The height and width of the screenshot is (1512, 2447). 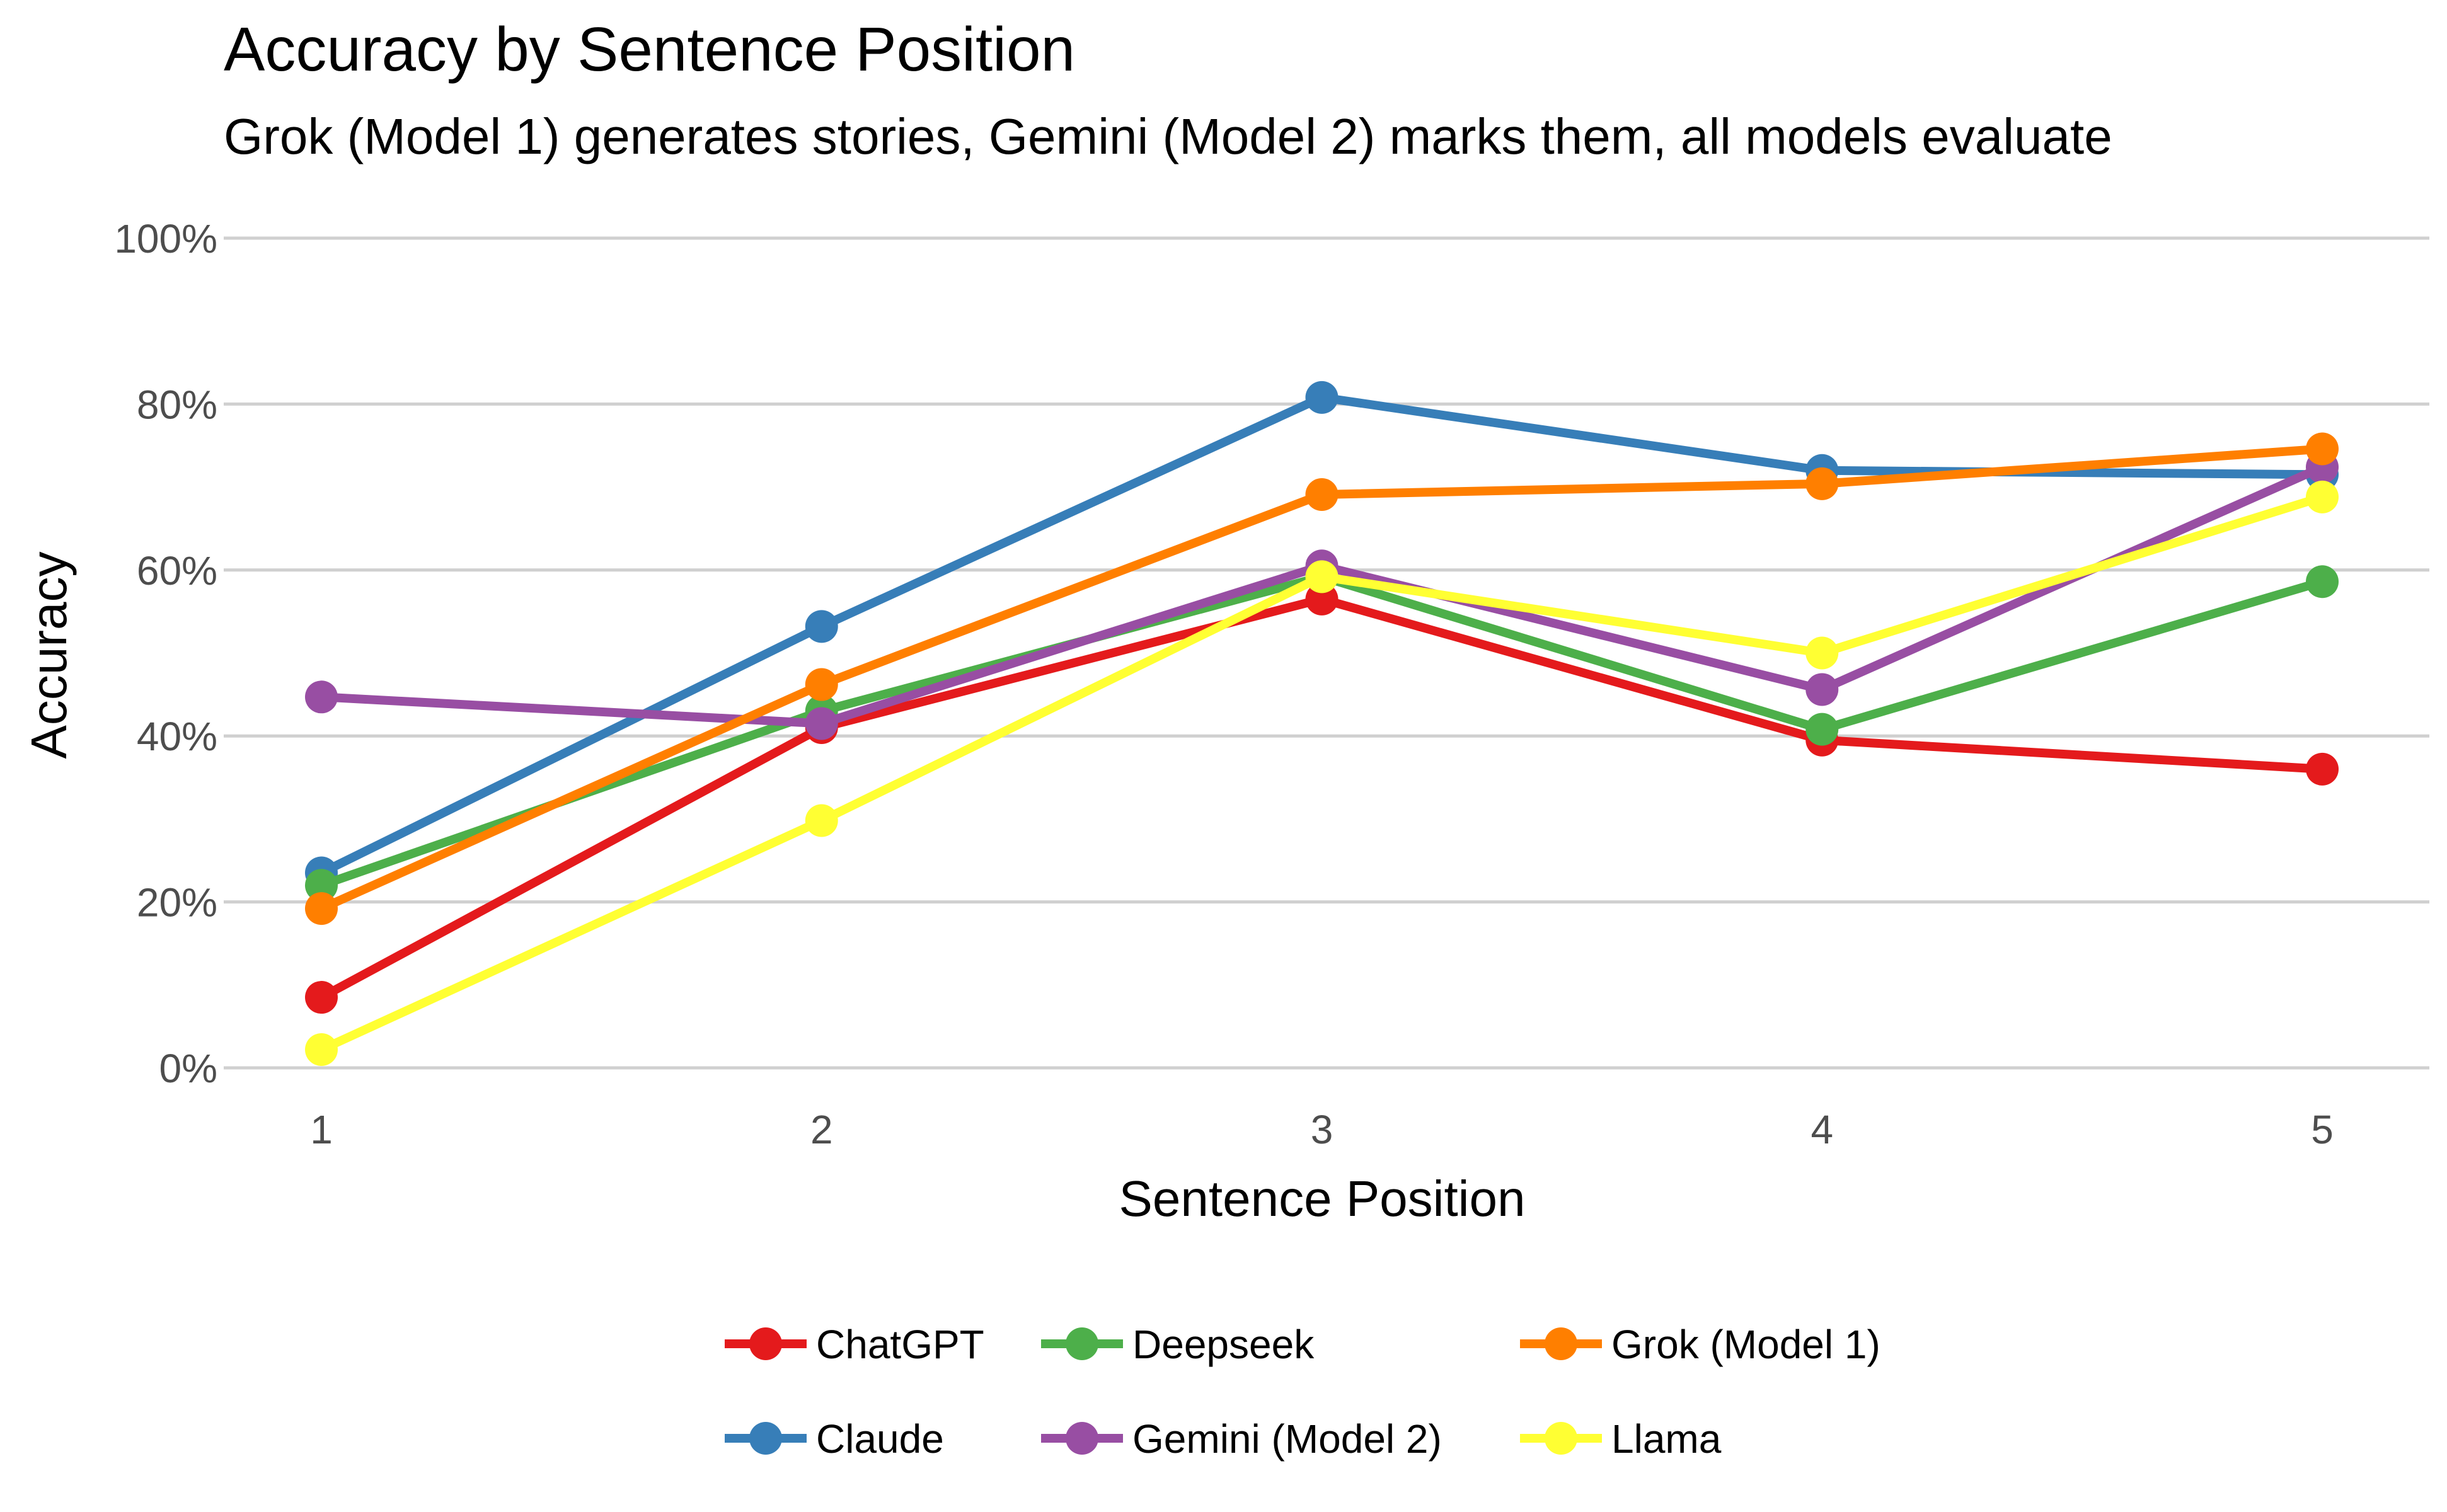 I want to click on legend-label: Gemini (Model 2), so click(x=1287, y=1439).